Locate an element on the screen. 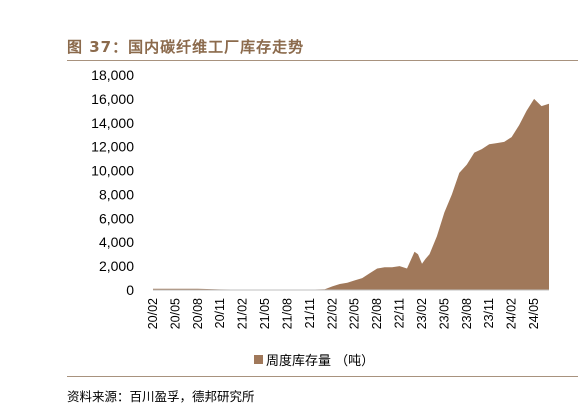 This screenshot has width=582, height=412. y-tick-label: 4,000 is located at coordinates (116, 242).